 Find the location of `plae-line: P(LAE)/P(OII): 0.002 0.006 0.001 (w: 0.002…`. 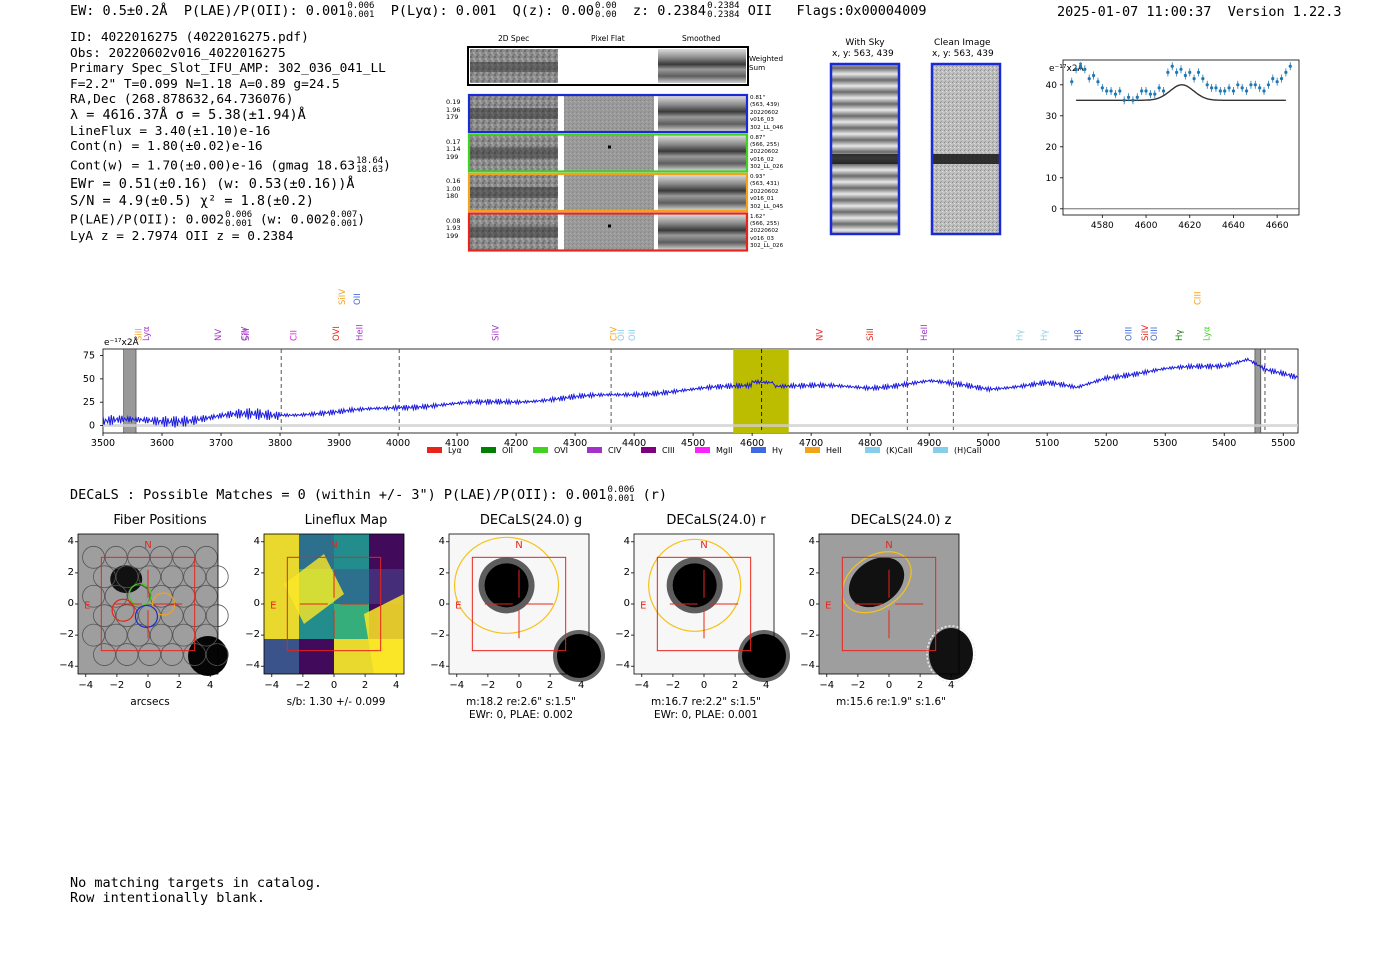

plae-line: P(LAE)/P(OII): 0.002 0.006 0.001 (w: 0.002… is located at coordinates (230, 219).